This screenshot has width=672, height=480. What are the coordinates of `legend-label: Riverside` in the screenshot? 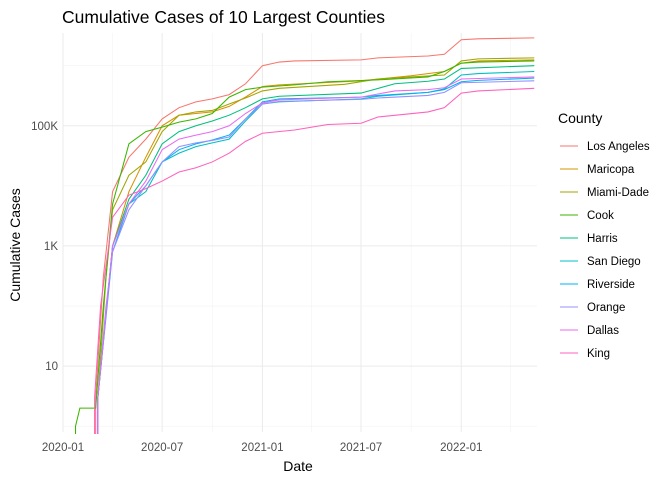 It's located at (611, 285).